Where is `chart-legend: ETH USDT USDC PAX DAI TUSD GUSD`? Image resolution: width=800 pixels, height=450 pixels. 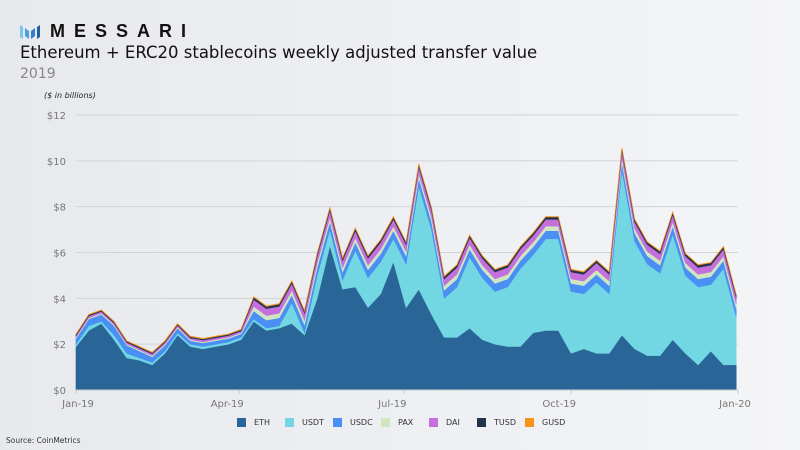 chart-legend: ETH USDT USDC PAX DAI TUSD GUSD is located at coordinates (405, 422).